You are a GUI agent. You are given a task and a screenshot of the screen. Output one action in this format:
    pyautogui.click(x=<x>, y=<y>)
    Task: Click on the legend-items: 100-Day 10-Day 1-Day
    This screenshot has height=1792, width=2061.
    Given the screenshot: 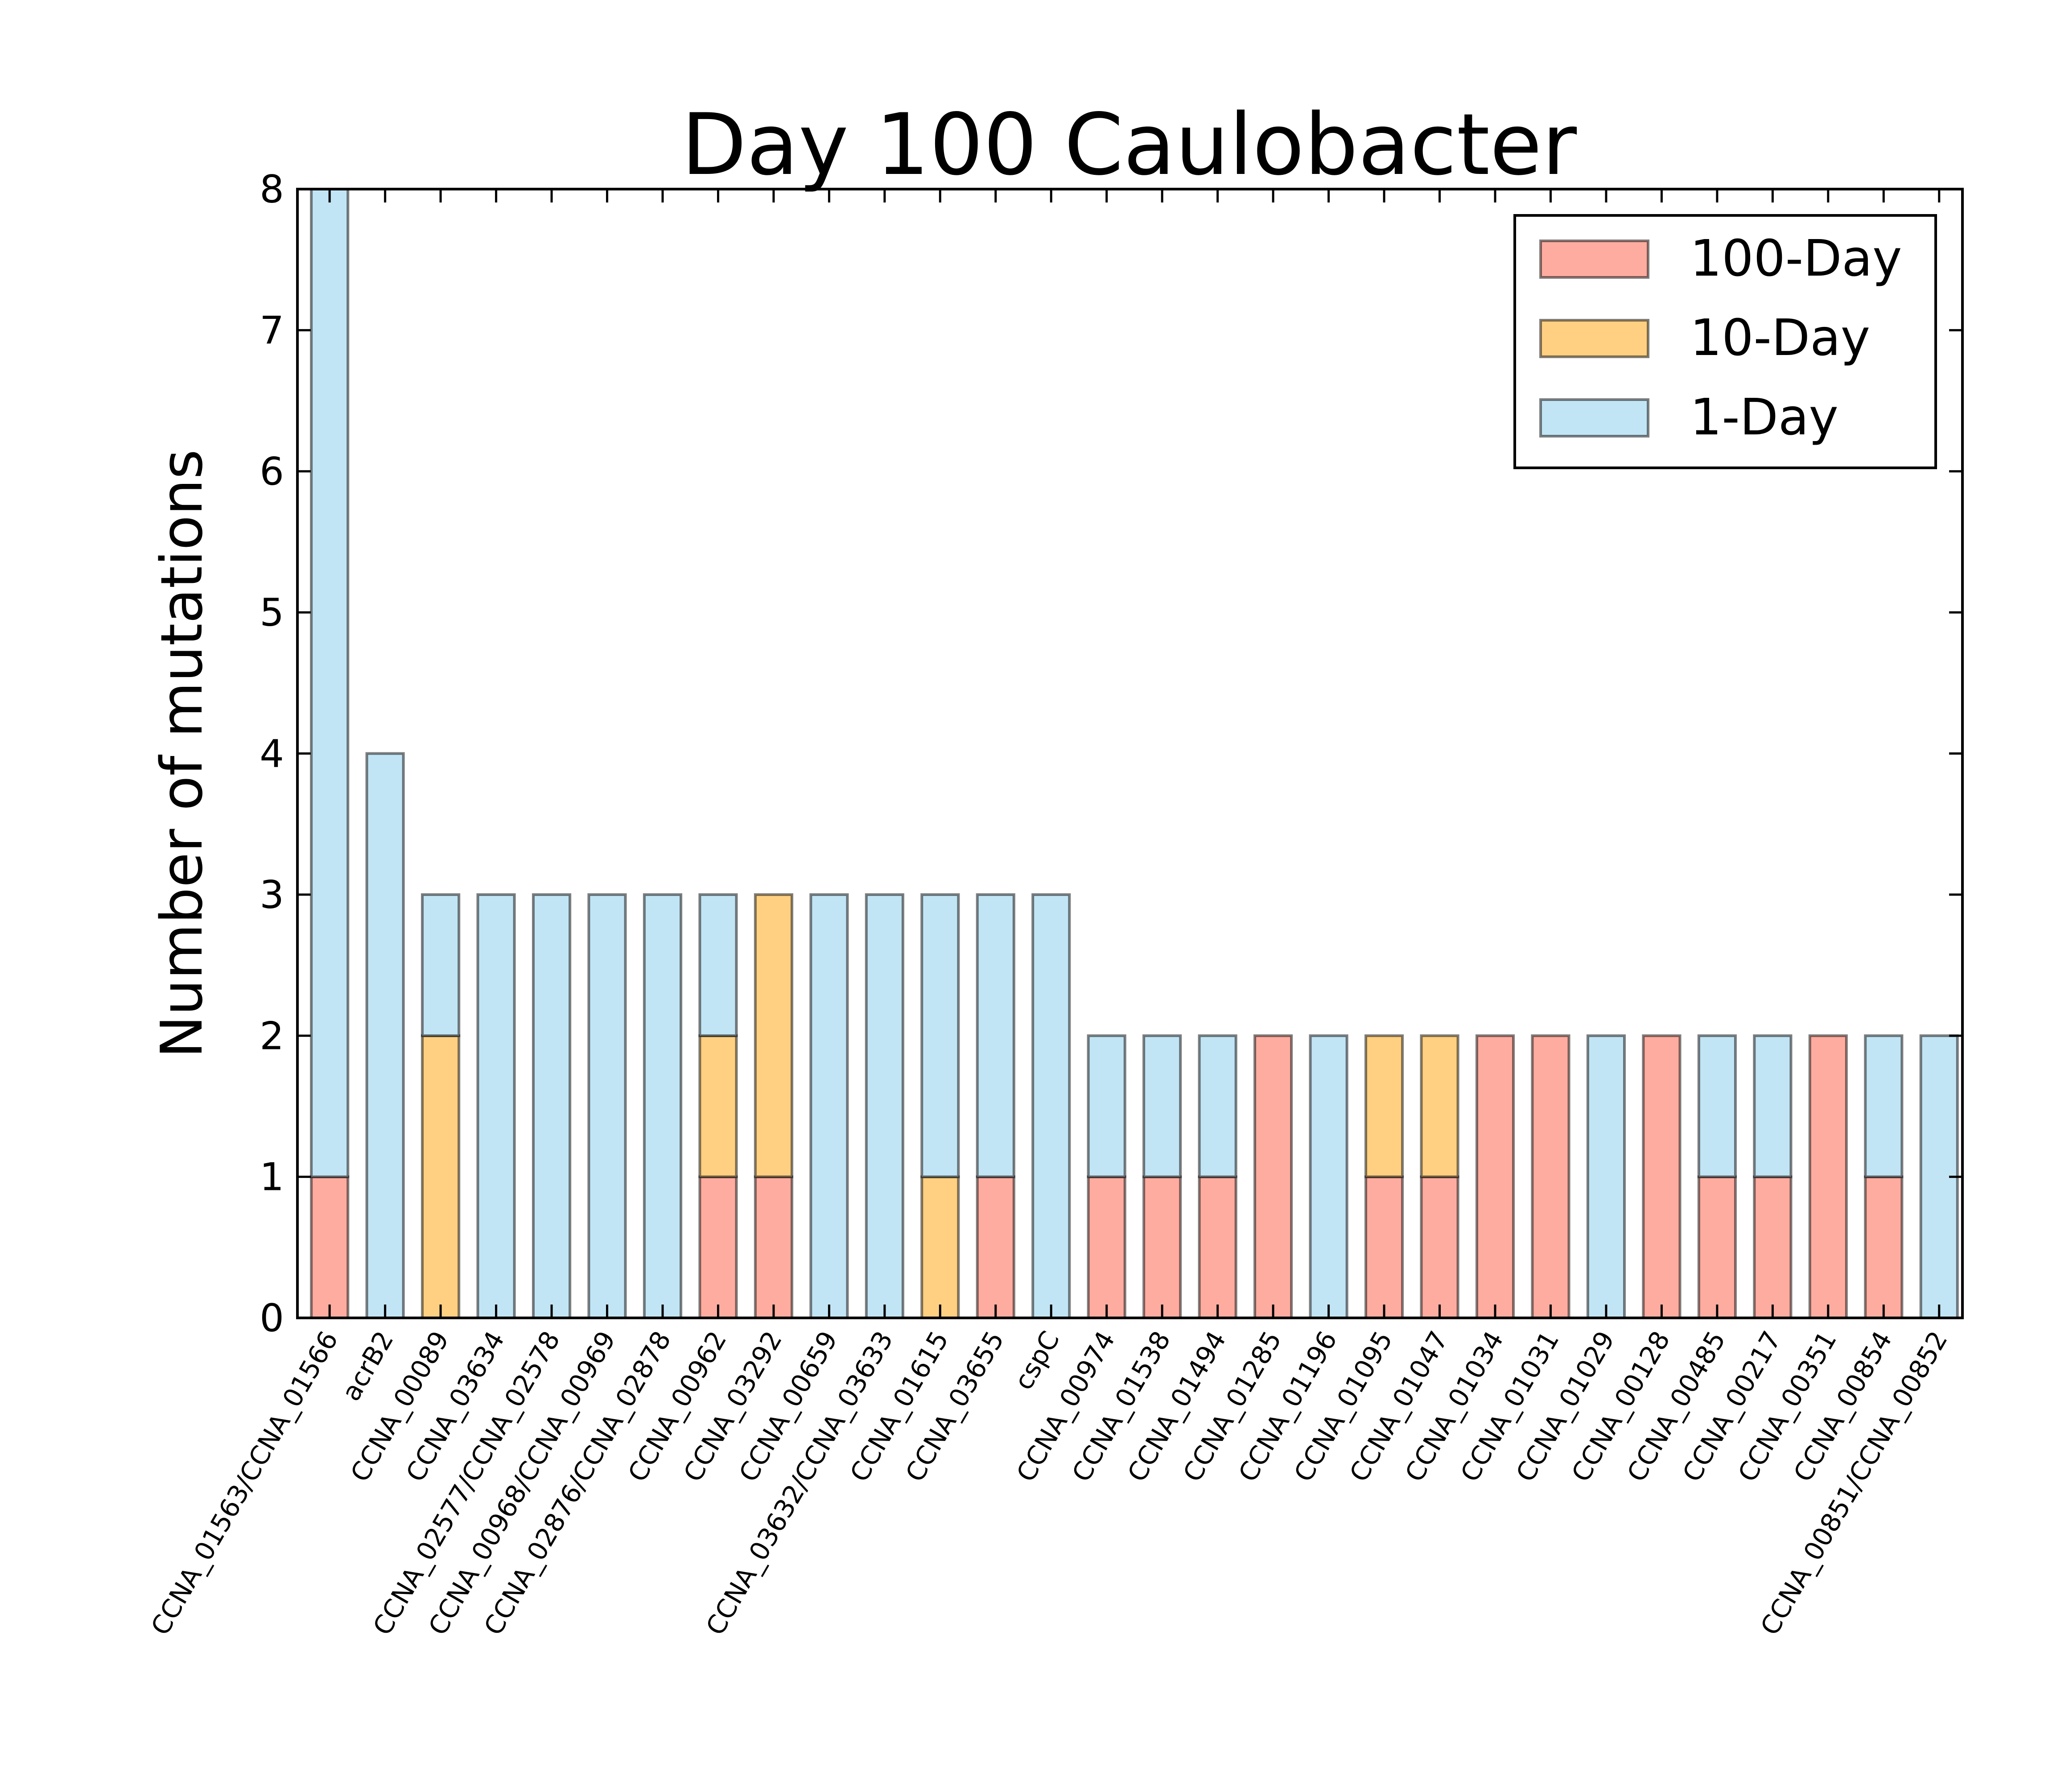 What is the action you would take?
    pyautogui.click(x=1720, y=338)
    